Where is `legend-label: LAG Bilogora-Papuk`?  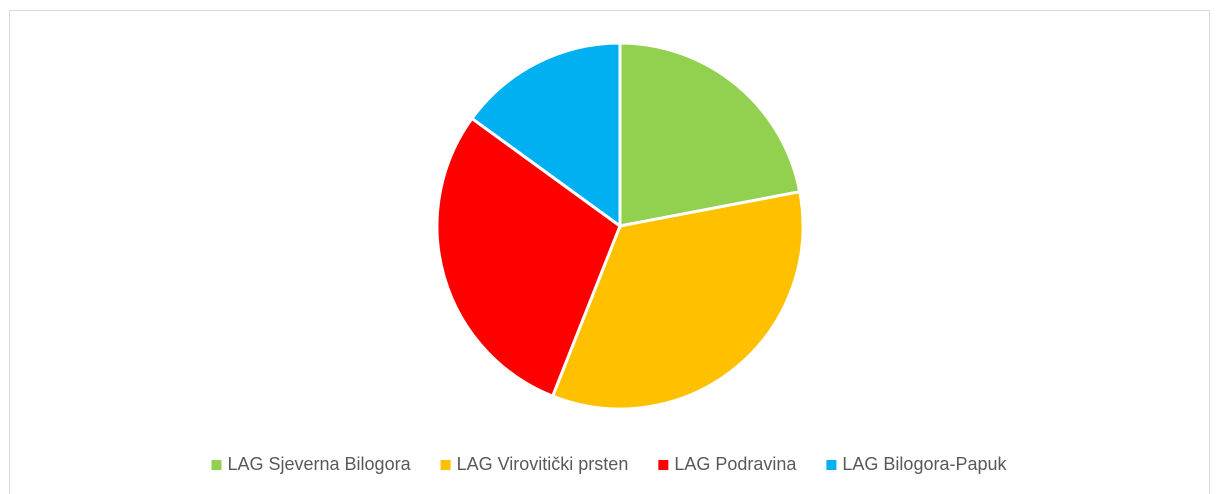 legend-label: LAG Bilogora-Papuk is located at coordinates (924, 464).